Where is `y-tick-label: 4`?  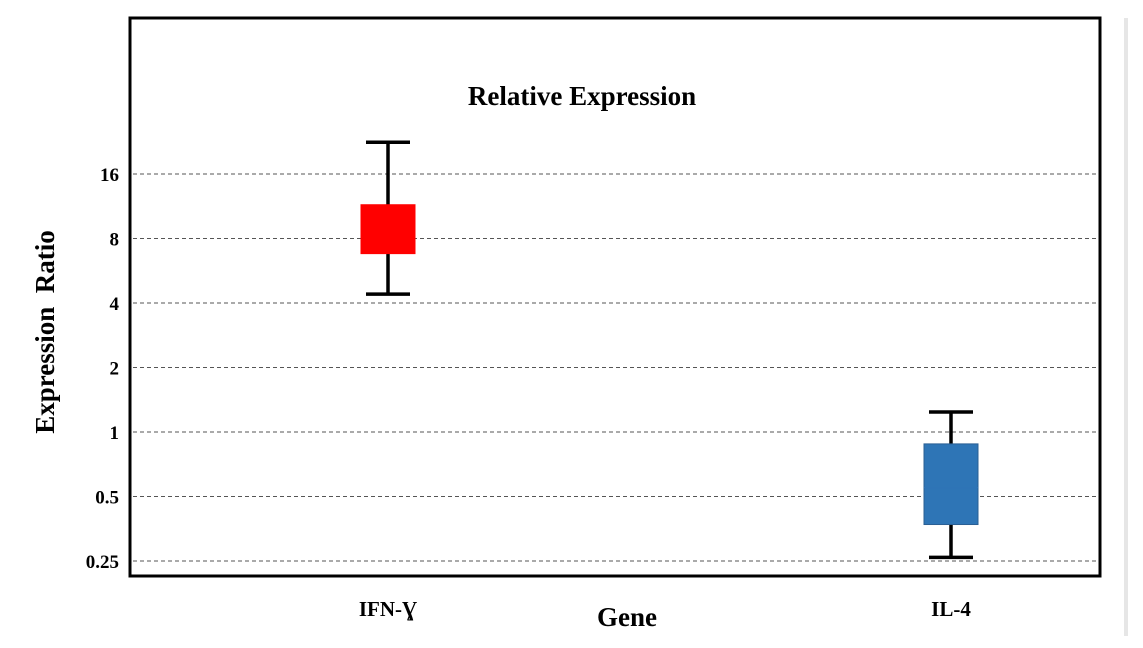
y-tick-label: 4 is located at coordinates (115, 304).